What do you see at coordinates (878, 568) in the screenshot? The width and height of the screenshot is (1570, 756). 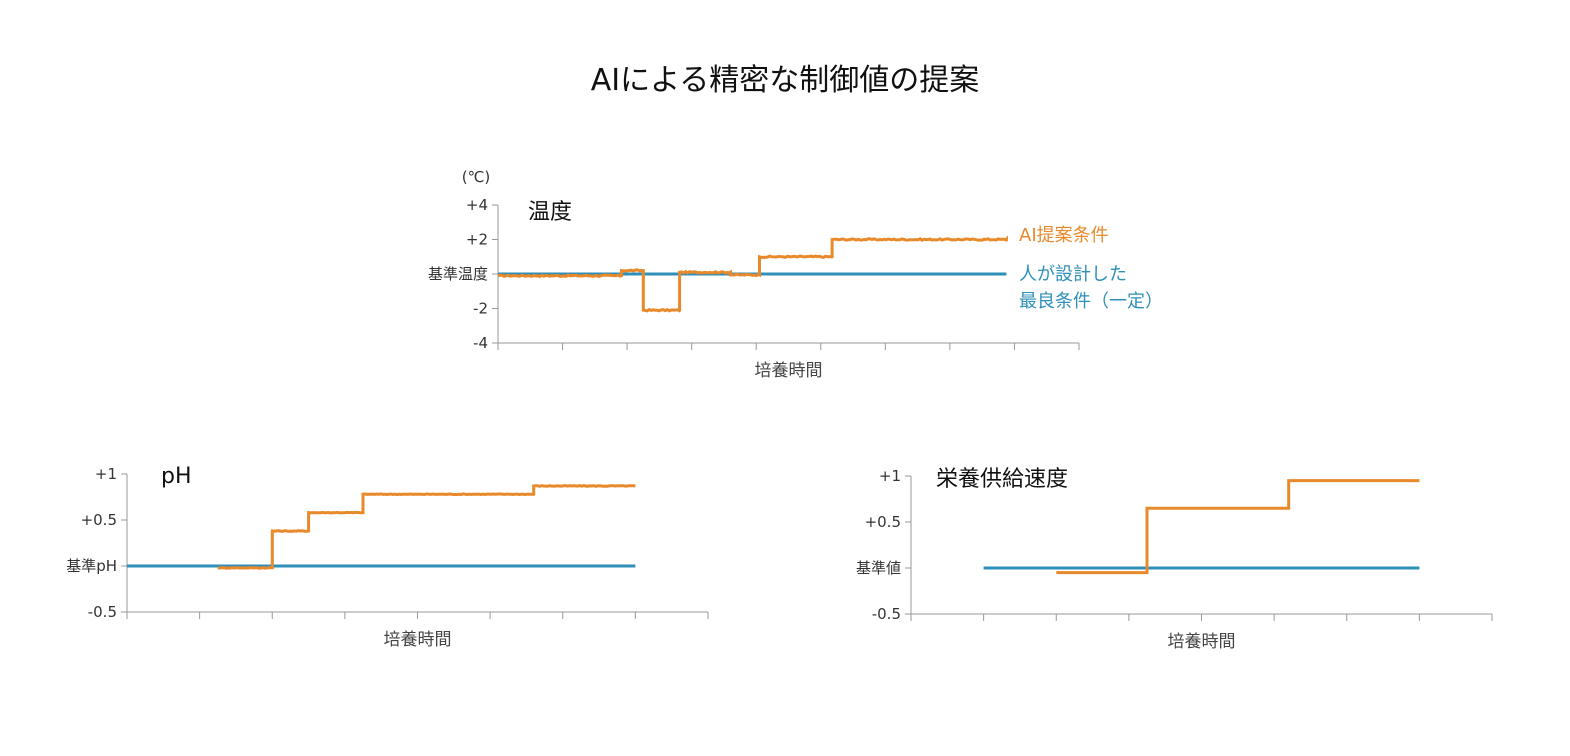 I see `y-tick-label: 基準値` at bounding box center [878, 568].